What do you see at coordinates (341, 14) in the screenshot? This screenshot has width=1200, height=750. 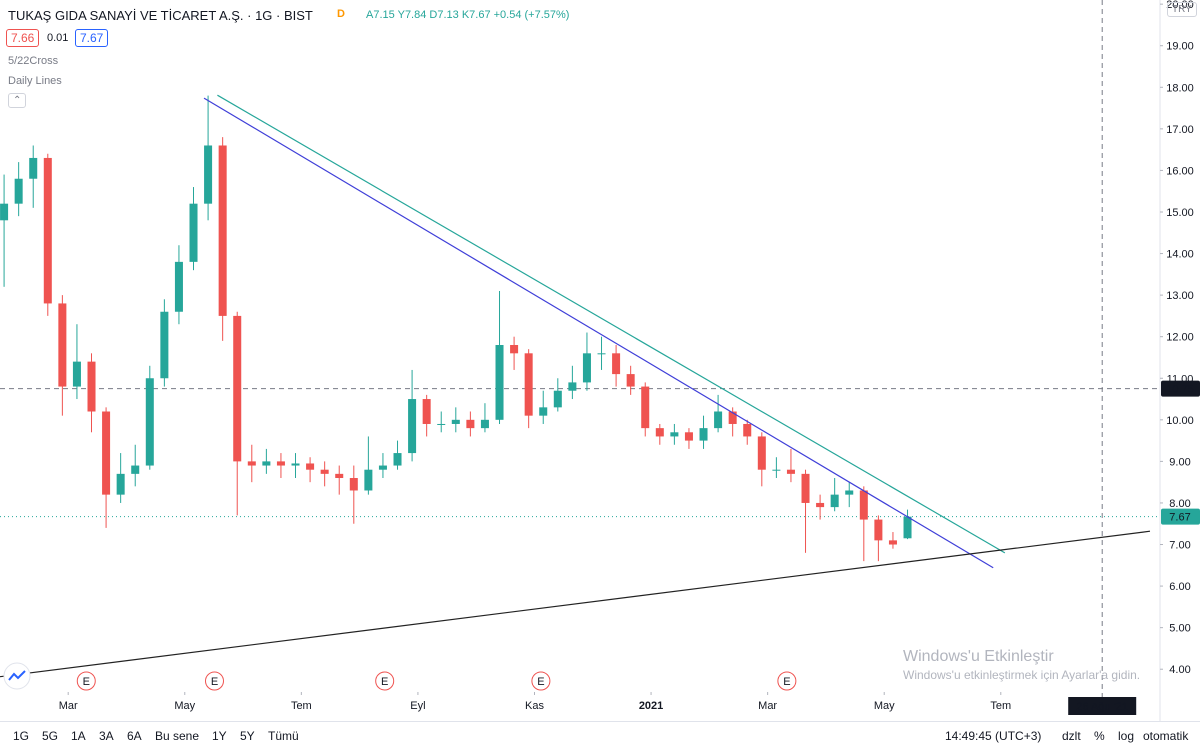 I see `badge: D` at bounding box center [341, 14].